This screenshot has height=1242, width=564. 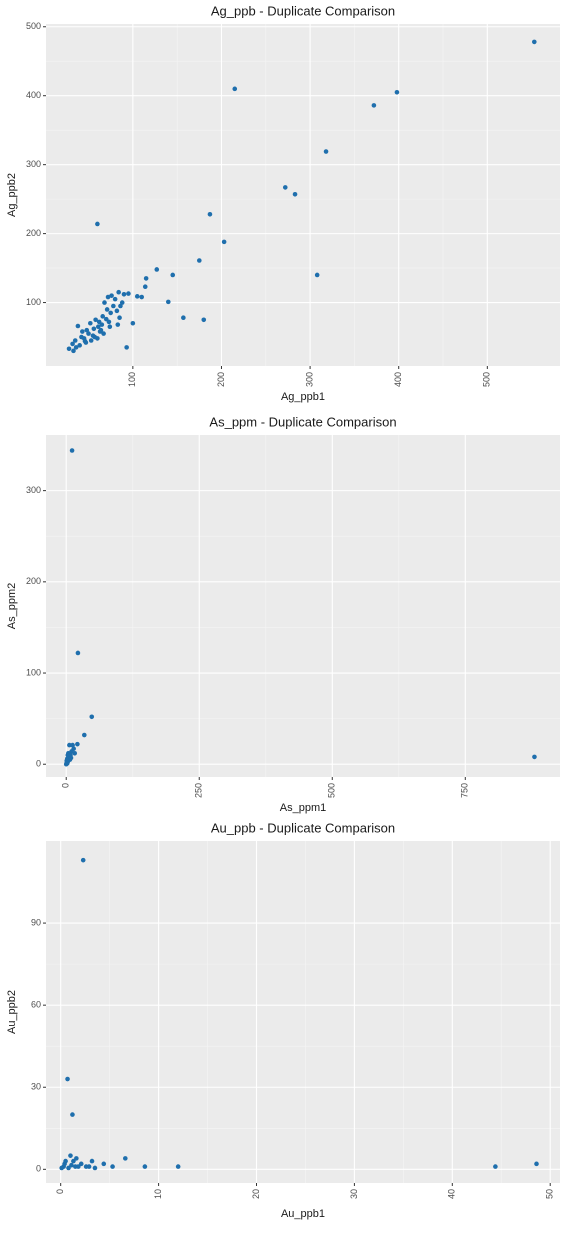 What do you see at coordinates (303, 397) in the screenshot?
I see `x-axis-title: Ag_ppb1` at bounding box center [303, 397].